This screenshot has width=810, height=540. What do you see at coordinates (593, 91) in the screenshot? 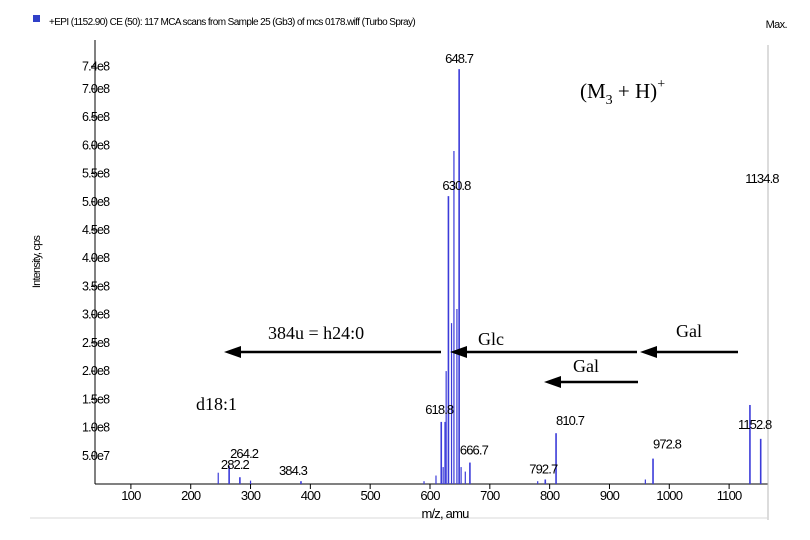
I see `ion-text-main: (M` at bounding box center [593, 91].